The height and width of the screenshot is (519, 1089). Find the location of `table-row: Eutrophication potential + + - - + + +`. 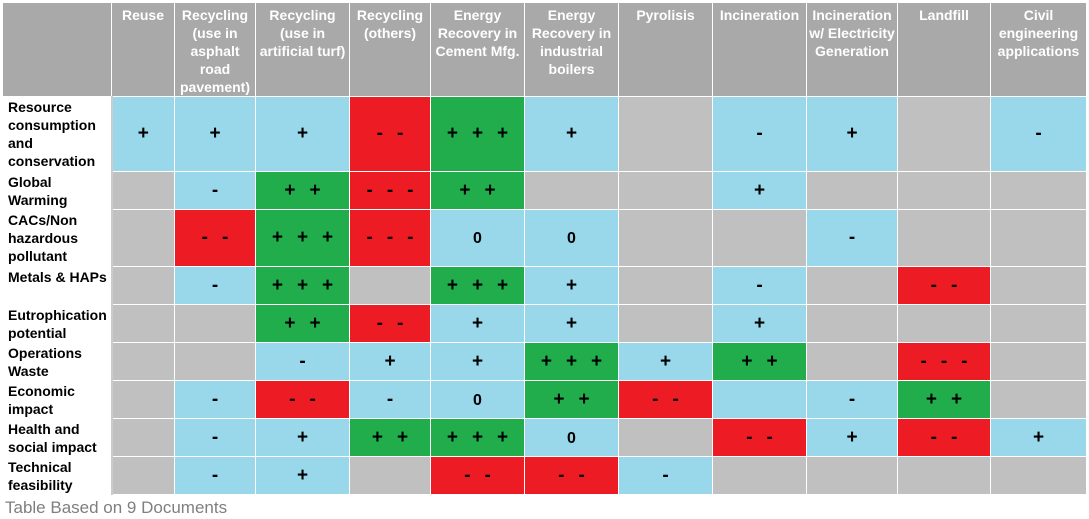

table-row: Eutrophication potential + + - - + + + is located at coordinates (544, 323).